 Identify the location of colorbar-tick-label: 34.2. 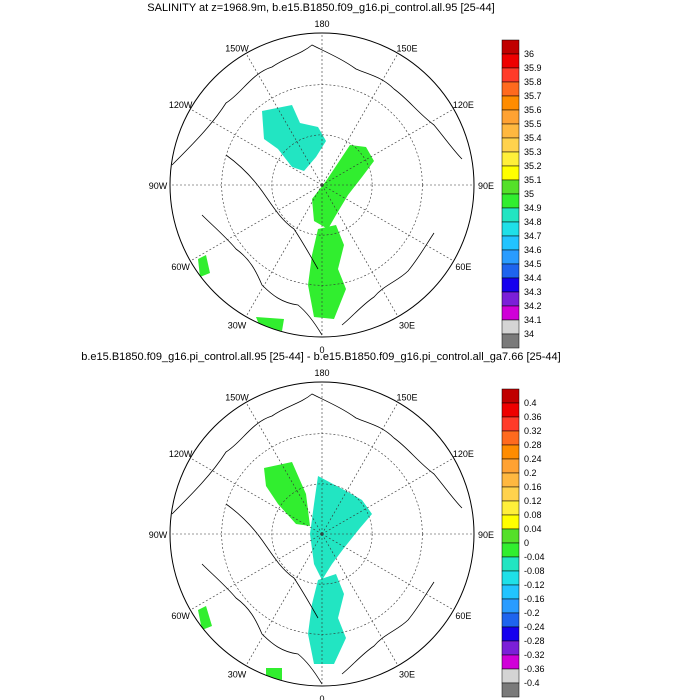
(533, 306).